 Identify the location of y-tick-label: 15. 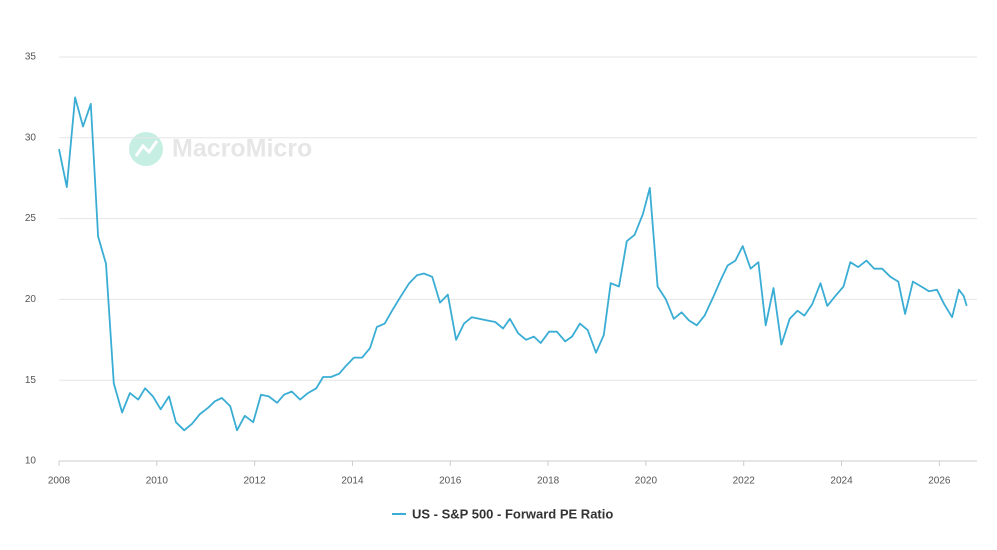
(31, 380).